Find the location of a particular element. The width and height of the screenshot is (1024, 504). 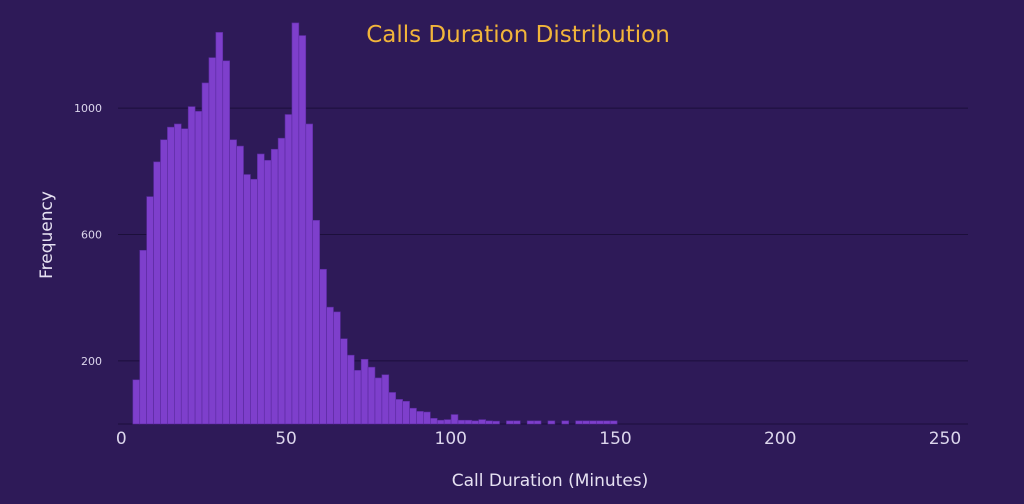

x-tick-label: 250 is located at coordinates (945, 439).